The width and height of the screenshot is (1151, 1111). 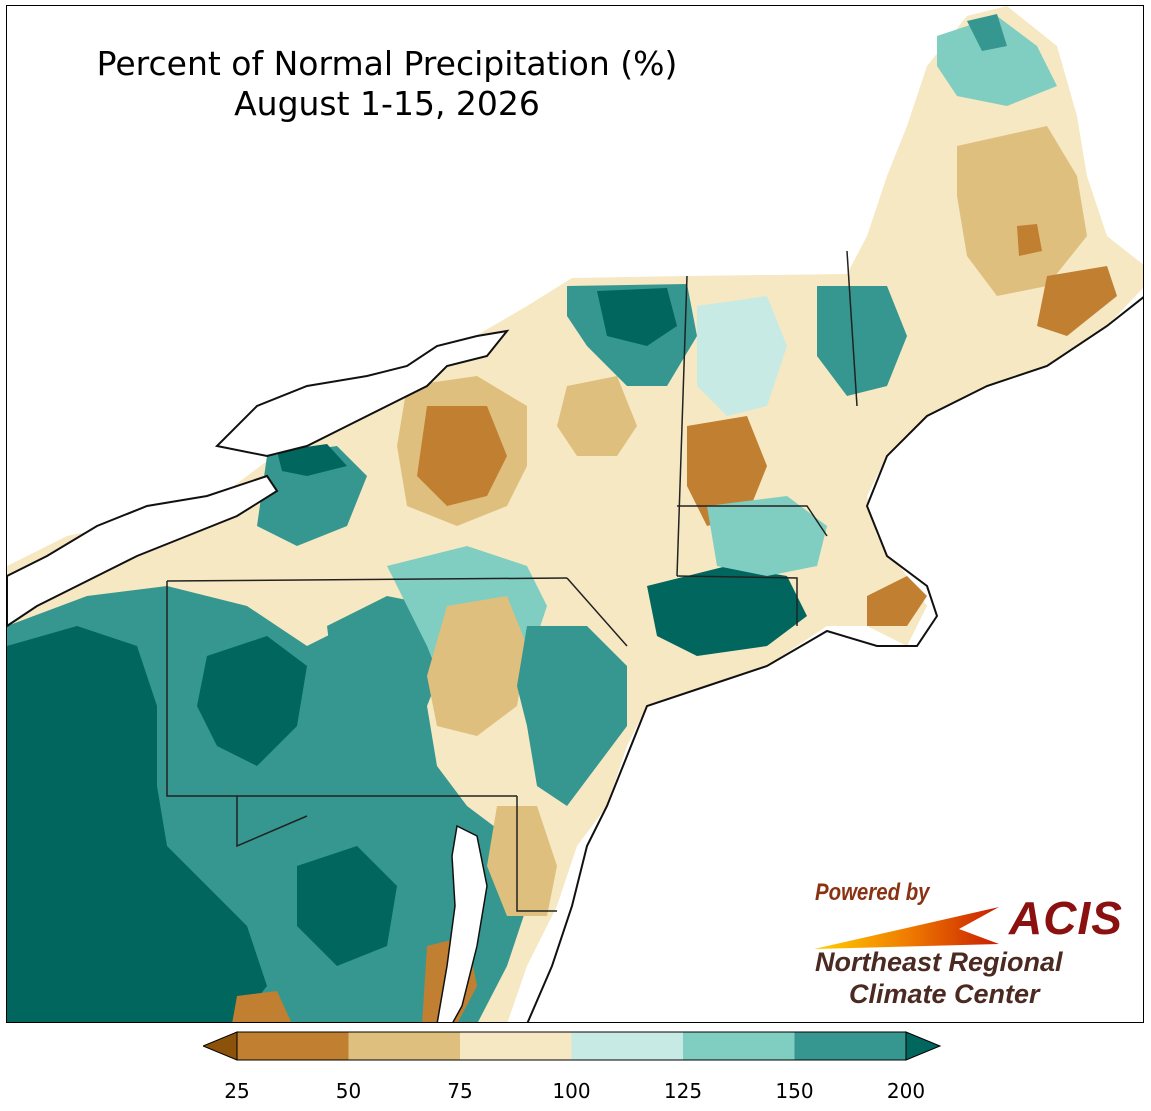 I want to click on moderate-region-ma, so click(x=767, y=536).